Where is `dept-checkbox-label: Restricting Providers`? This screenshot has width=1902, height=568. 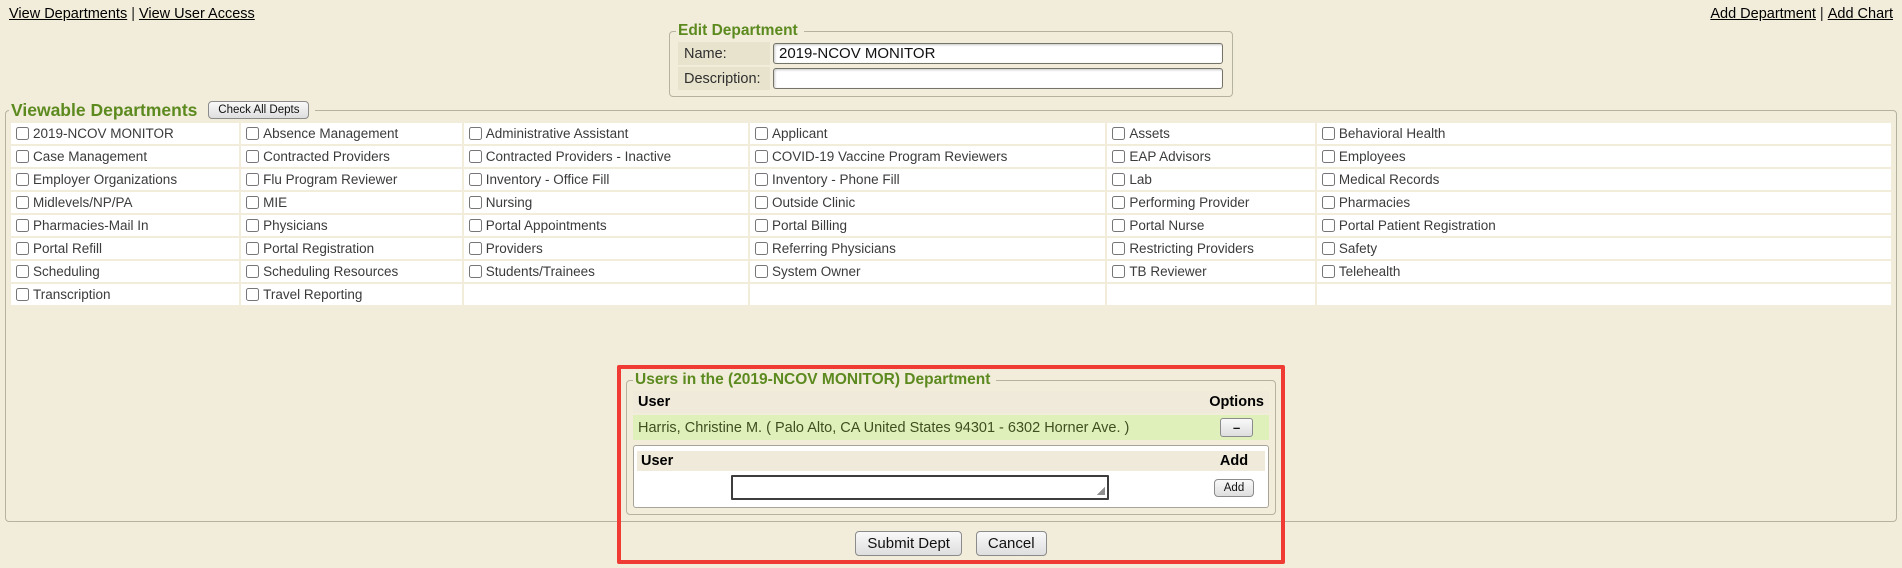 dept-checkbox-label: Restricting Providers is located at coordinates (1191, 248).